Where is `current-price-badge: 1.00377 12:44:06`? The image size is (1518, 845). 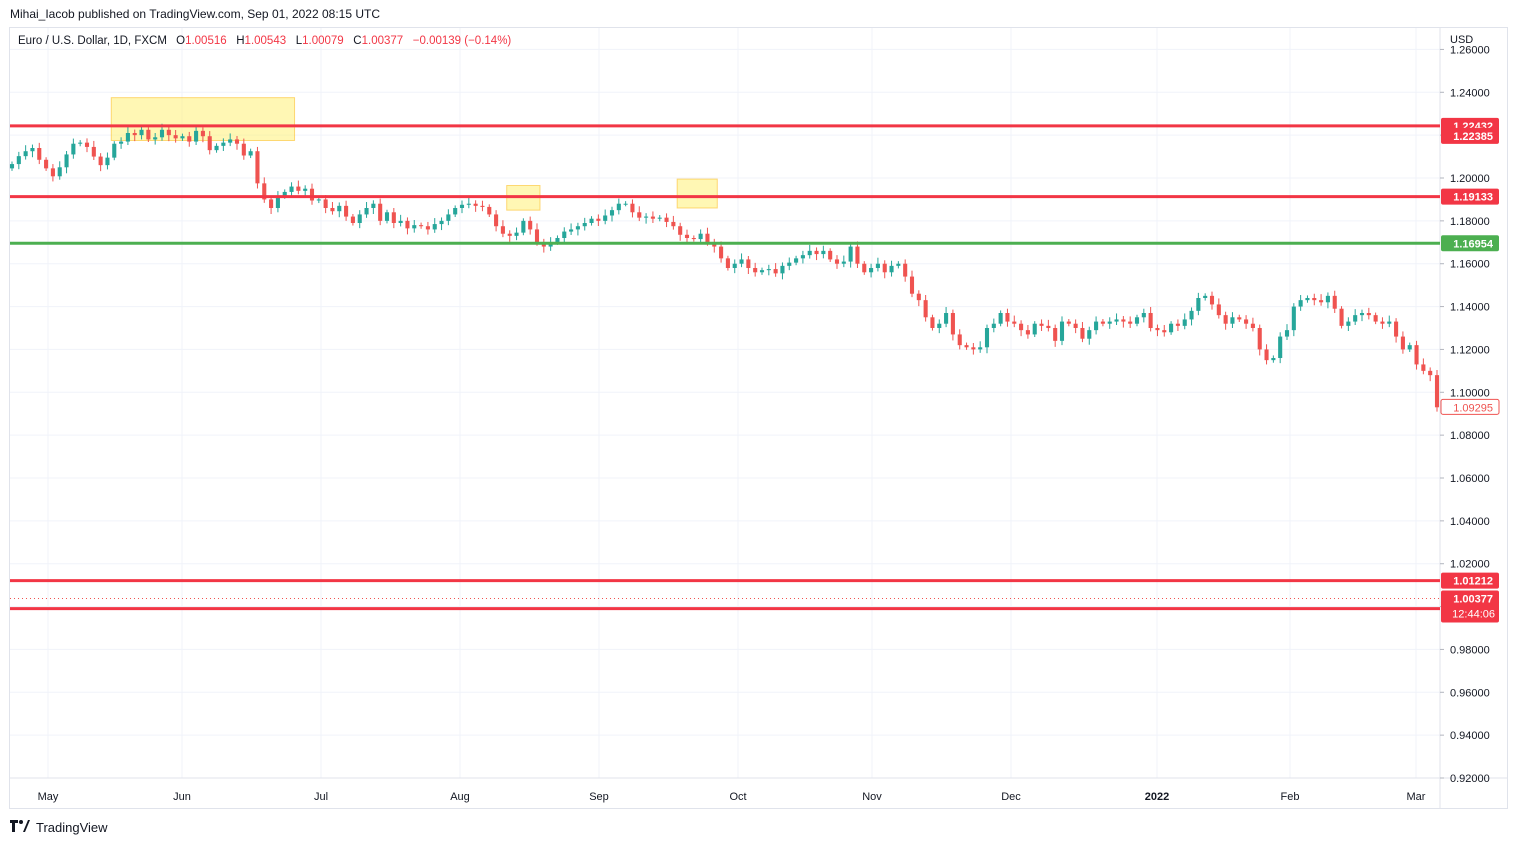 current-price-badge: 1.00377 12:44:06 is located at coordinates (1470, 606).